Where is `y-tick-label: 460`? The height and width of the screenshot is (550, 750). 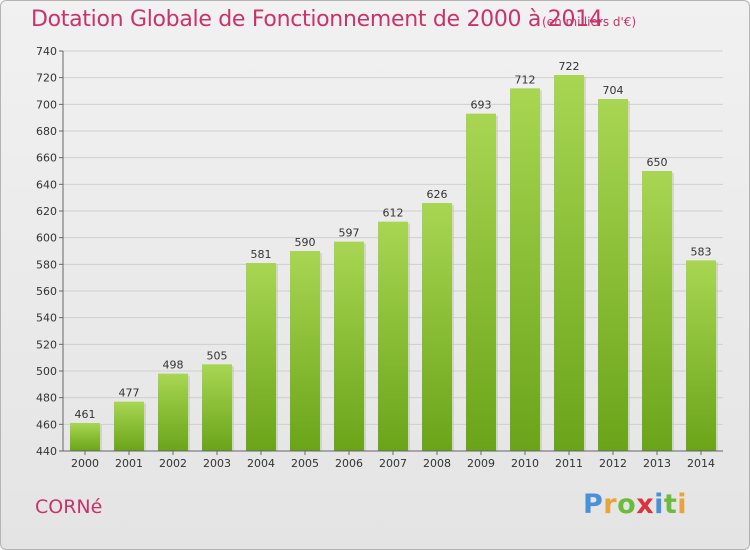
y-tick-label: 460 is located at coordinates (46, 424).